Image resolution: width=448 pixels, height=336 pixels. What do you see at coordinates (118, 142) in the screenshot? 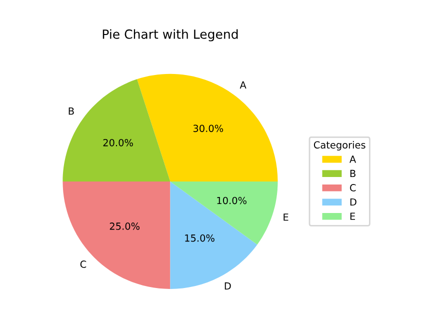
I see `data-label: 20.0%` at bounding box center [118, 142].